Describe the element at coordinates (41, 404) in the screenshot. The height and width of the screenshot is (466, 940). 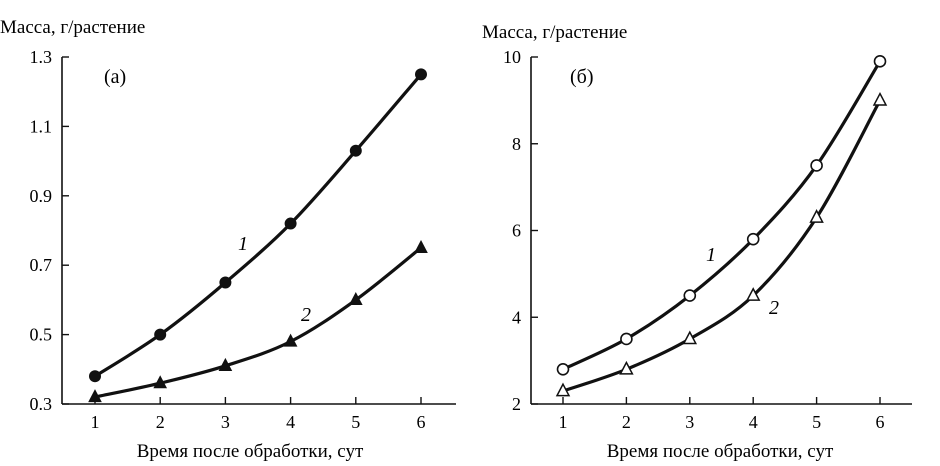
I see `y-tick-label: 0.3` at that location.